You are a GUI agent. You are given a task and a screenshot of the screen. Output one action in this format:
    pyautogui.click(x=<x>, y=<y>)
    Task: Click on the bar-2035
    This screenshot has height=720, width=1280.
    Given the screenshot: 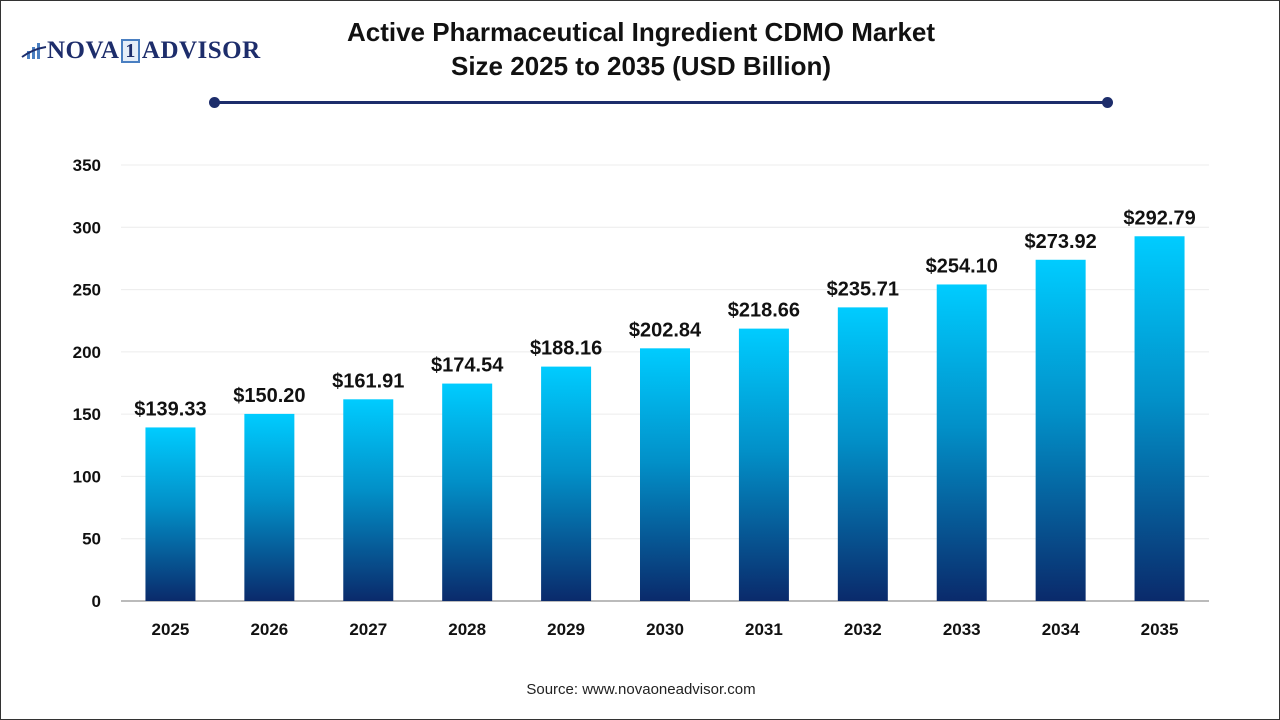 What is the action you would take?
    pyautogui.click(x=1159, y=418)
    